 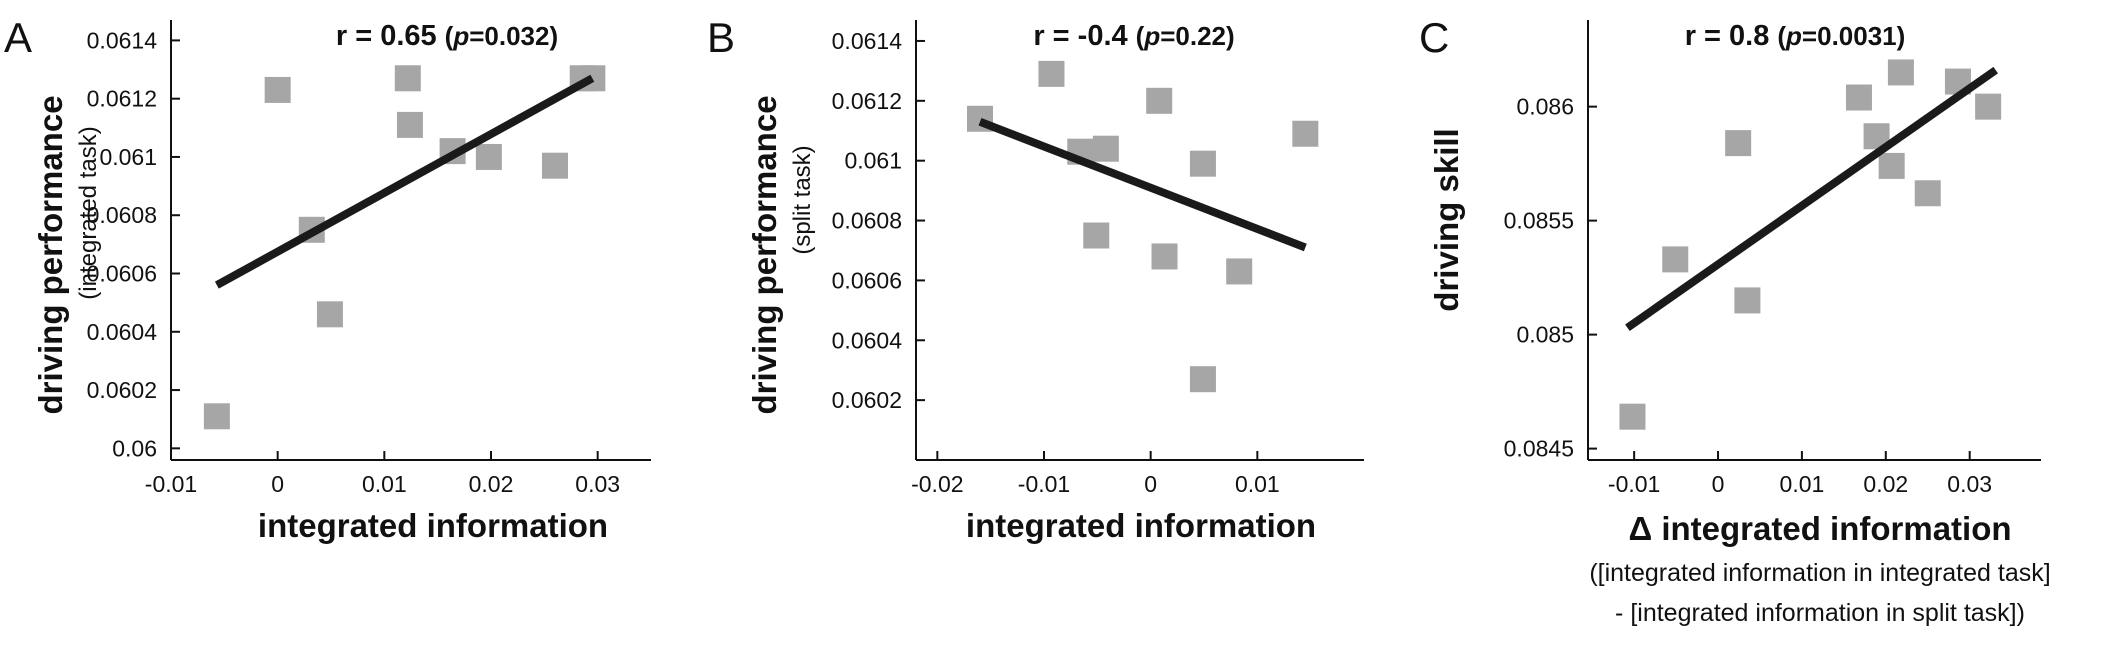 What do you see at coordinates (491, 484) in the screenshot?
I see `x-tick-label-a: 0.02` at bounding box center [491, 484].